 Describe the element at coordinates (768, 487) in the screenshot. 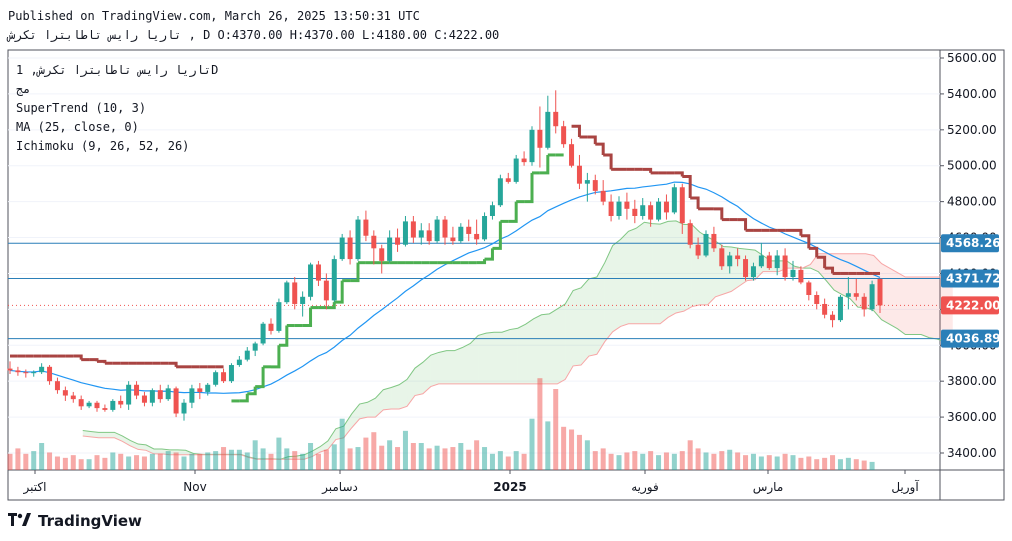

I see `x-tick-label: مارس` at that location.